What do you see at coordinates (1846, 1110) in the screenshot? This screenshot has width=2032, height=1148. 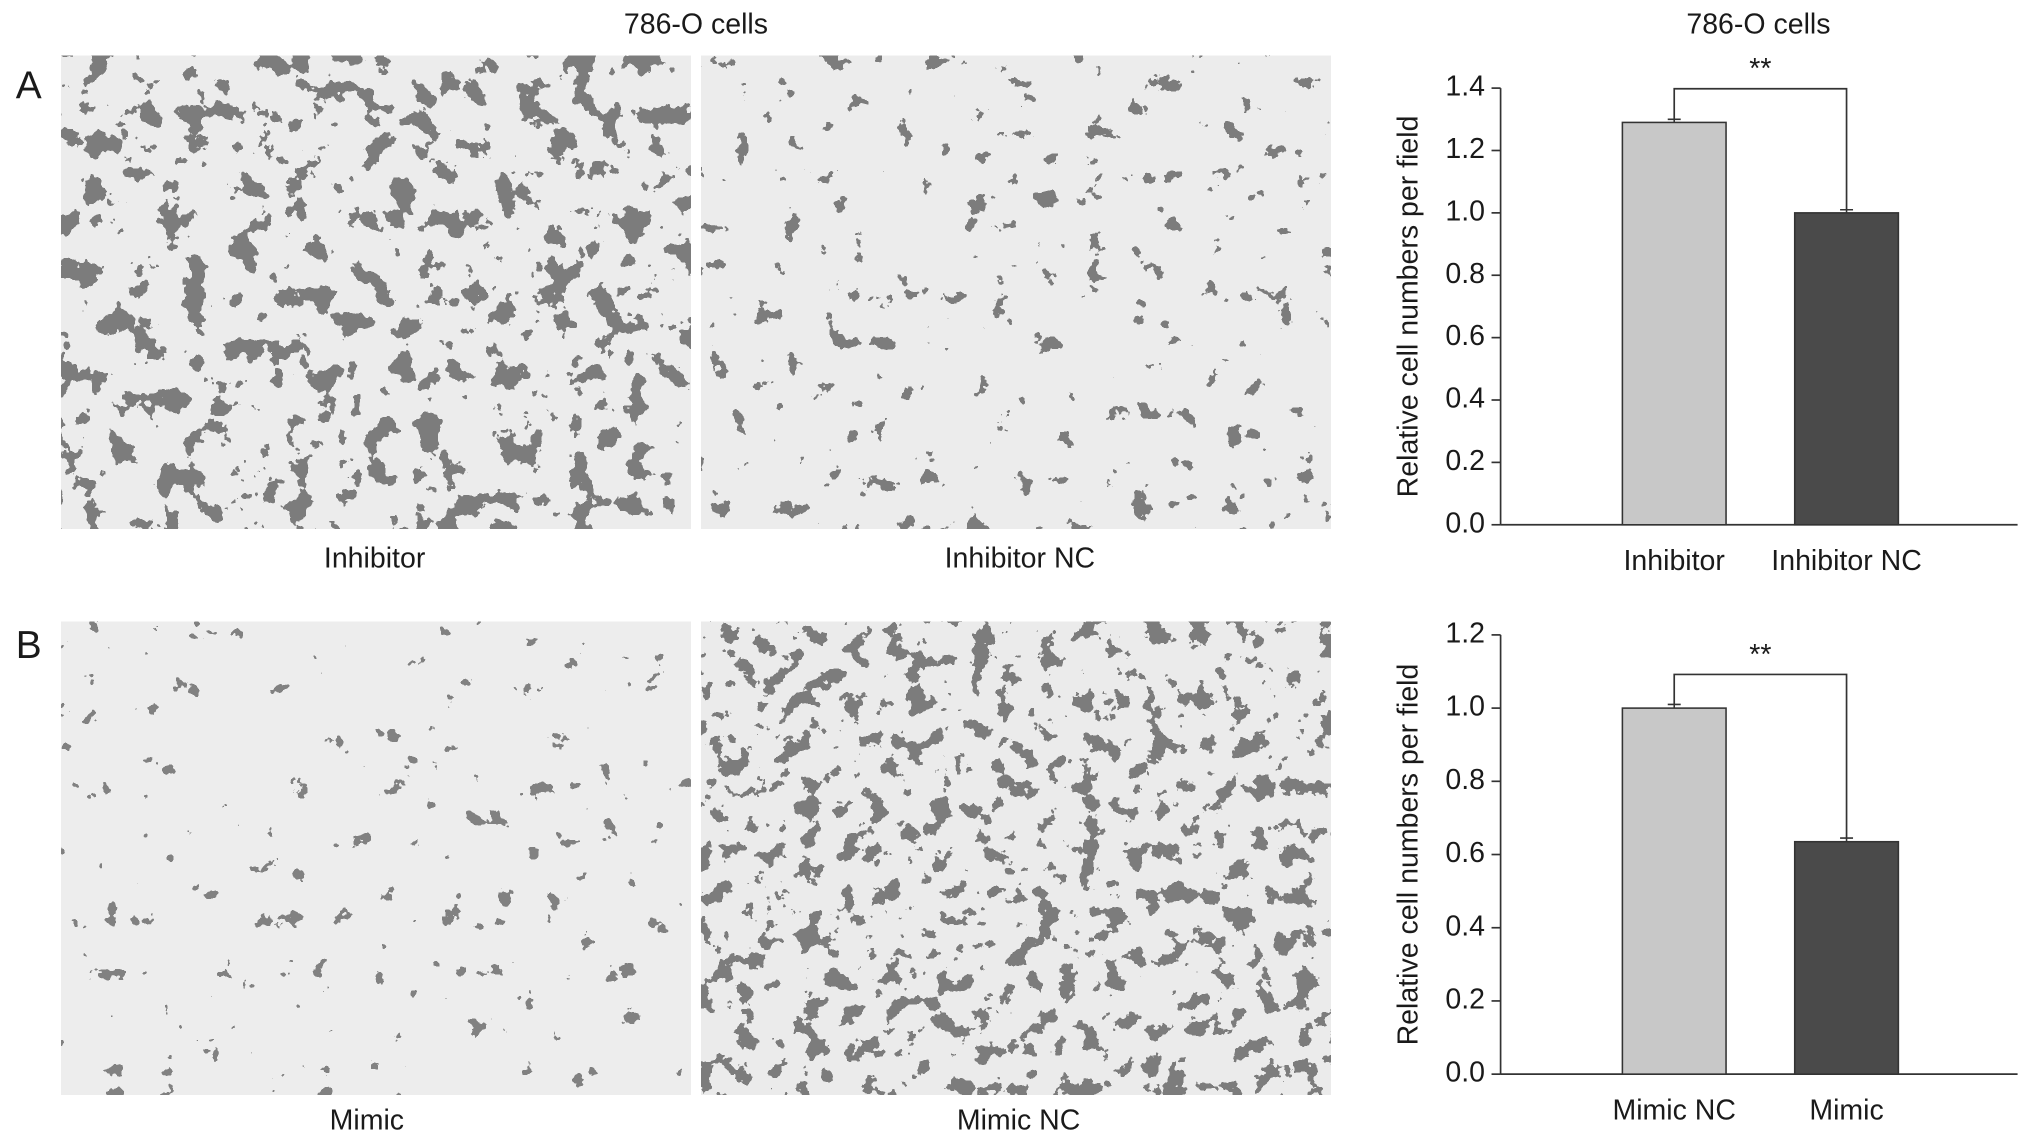 I see `x-tick-label: Mimic` at bounding box center [1846, 1110].